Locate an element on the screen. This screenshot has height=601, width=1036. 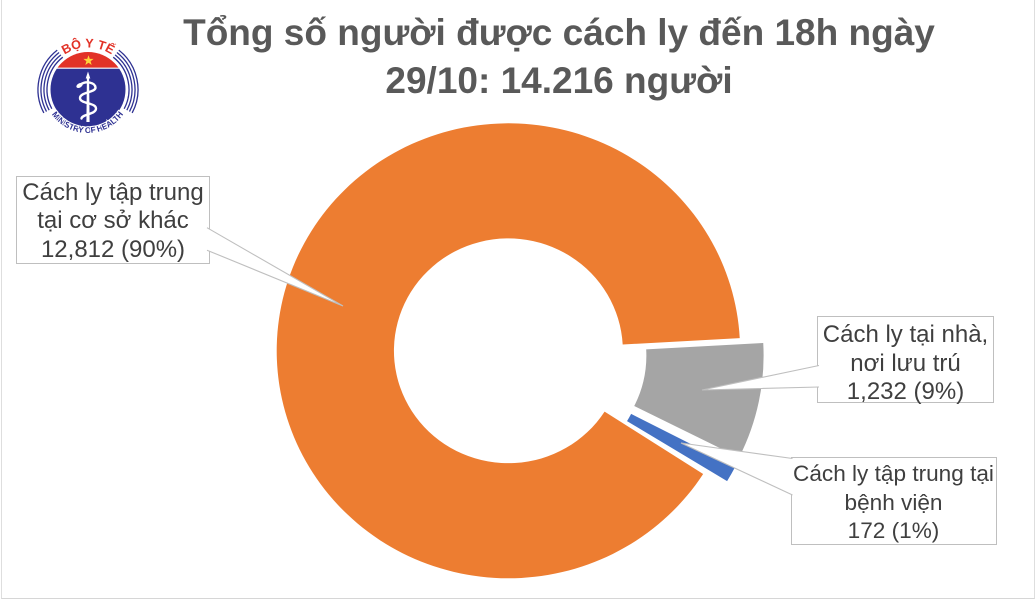
callout-value: 172 (1%) is located at coordinates (893, 530).